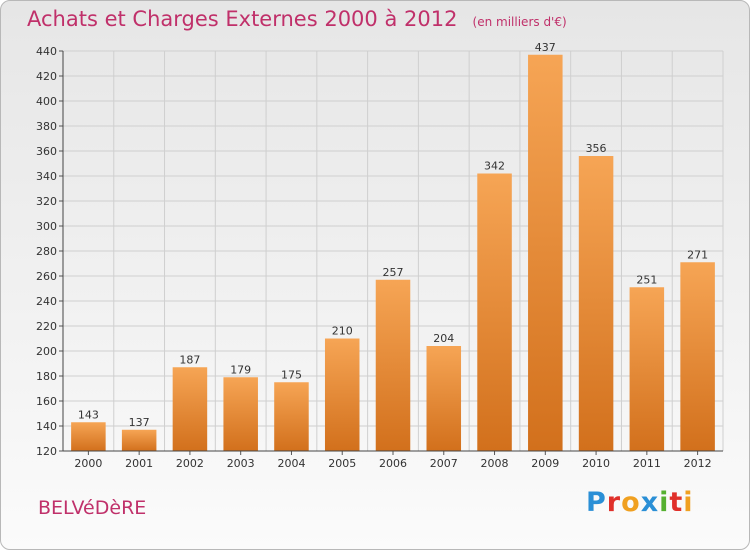 The width and height of the screenshot is (750, 550). I want to click on x-tick-label: 2004, so click(291, 463).